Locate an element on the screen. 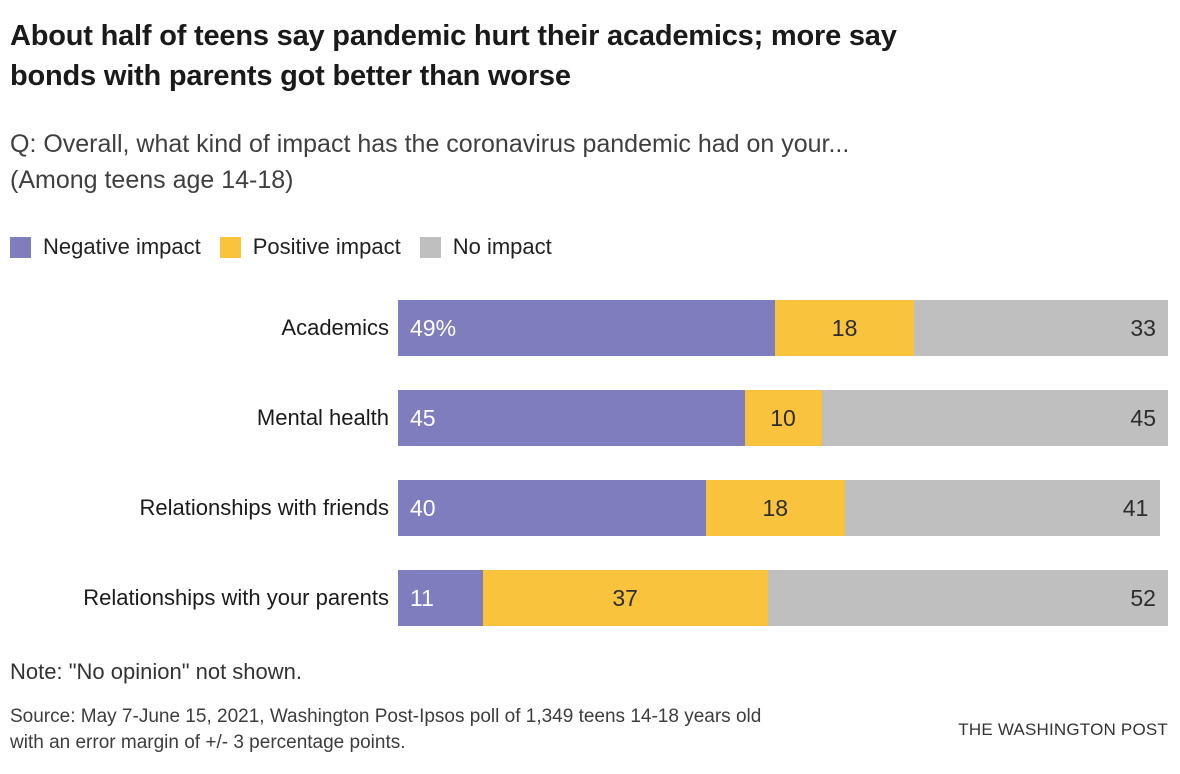  bar-track: 45 10 45 is located at coordinates (783, 418).